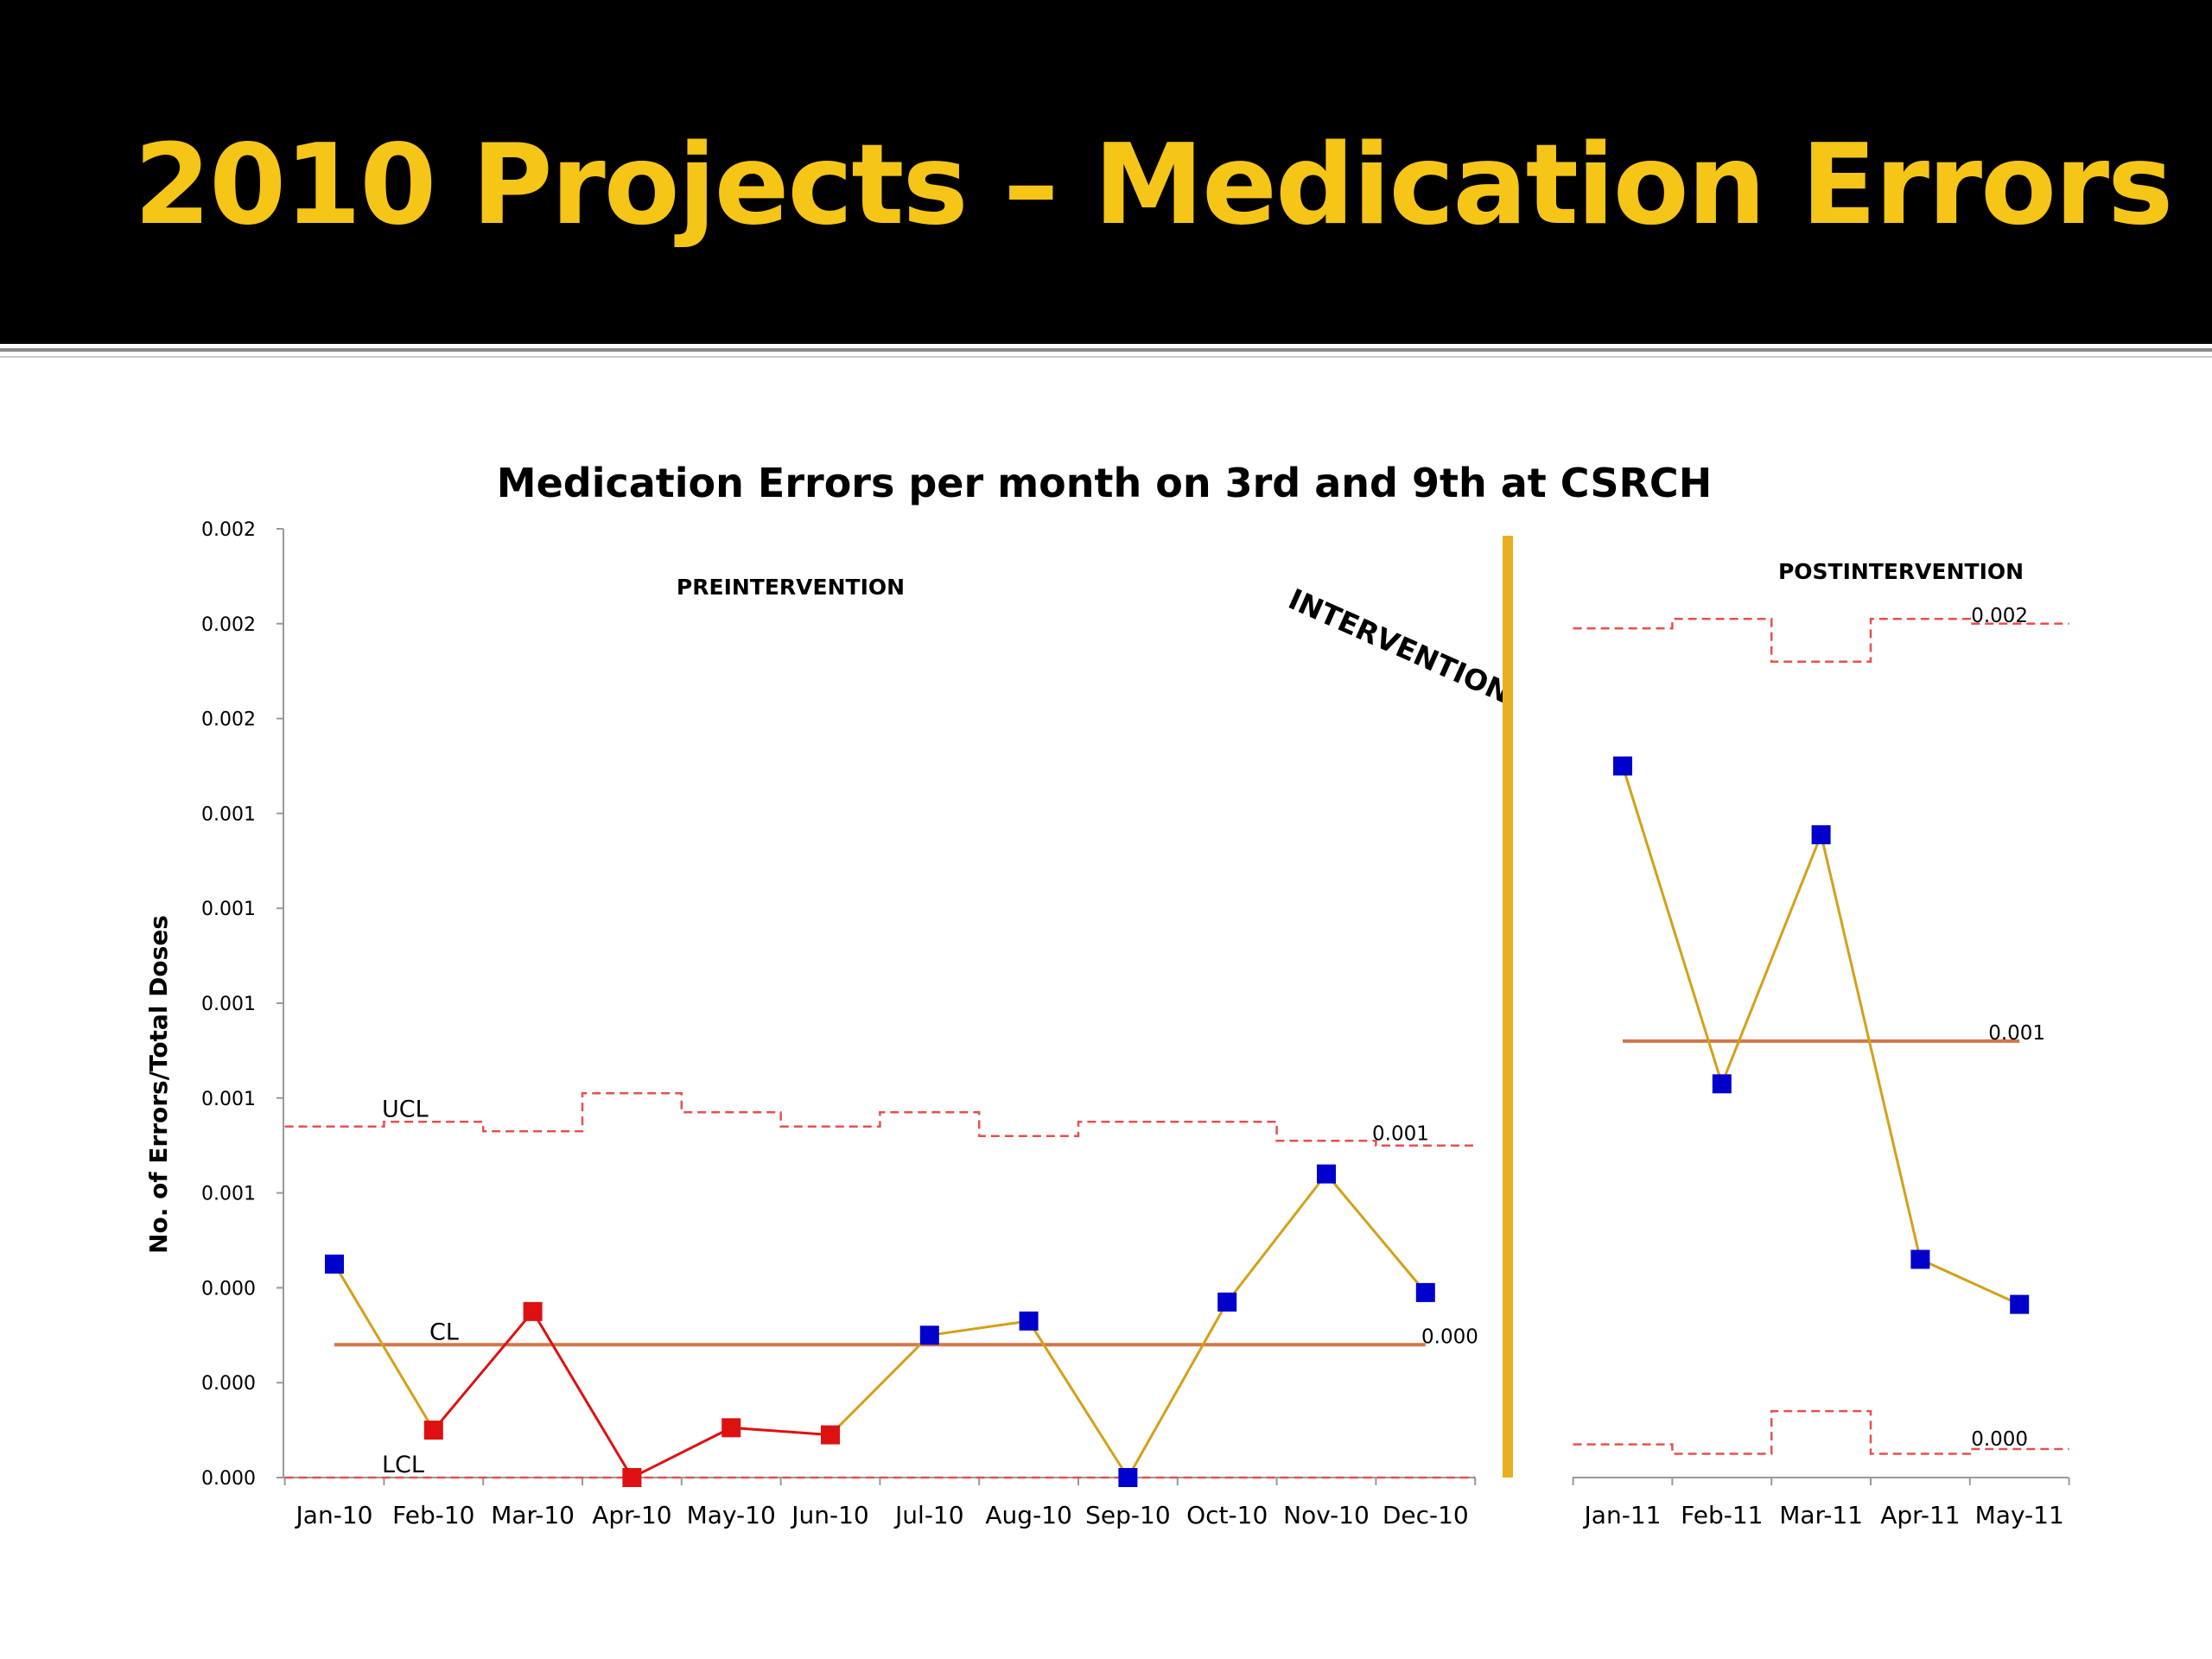  What do you see at coordinates (433, 1515) in the screenshot?
I see `x-tick-label: Feb-10` at bounding box center [433, 1515].